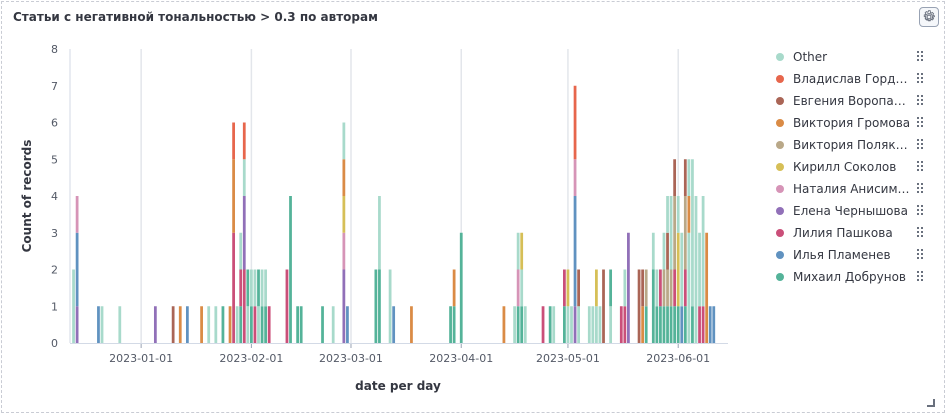 This screenshot has height=416, width=948. I want to click on bar-segment: 2023-06-05 · Other: 4, so click(692, 233).